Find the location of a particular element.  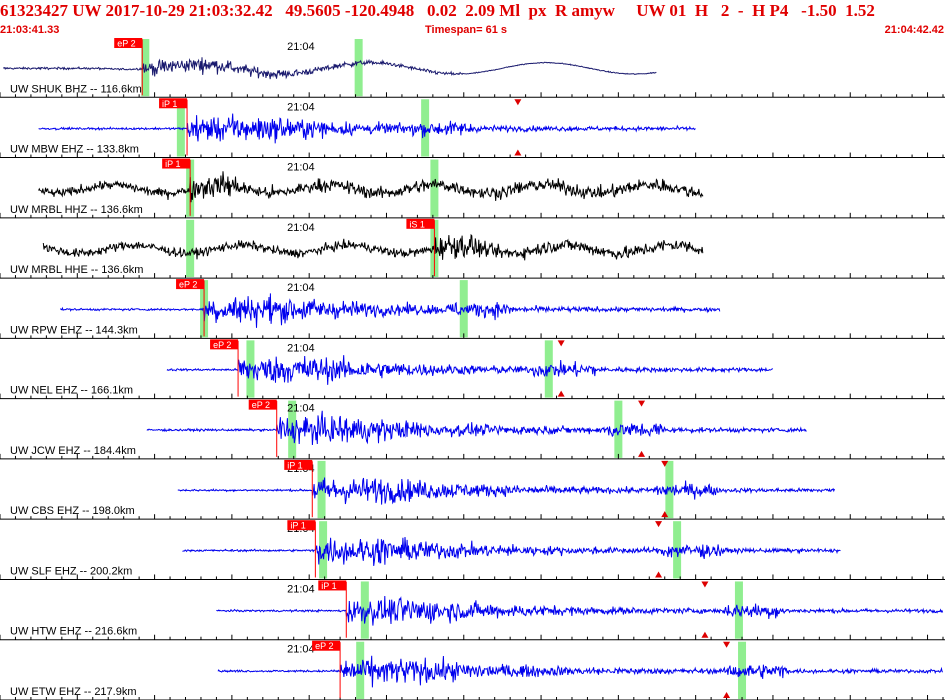

station-label: UW JCW EHZ -- 184.4km is located at coordinates (73, 451).